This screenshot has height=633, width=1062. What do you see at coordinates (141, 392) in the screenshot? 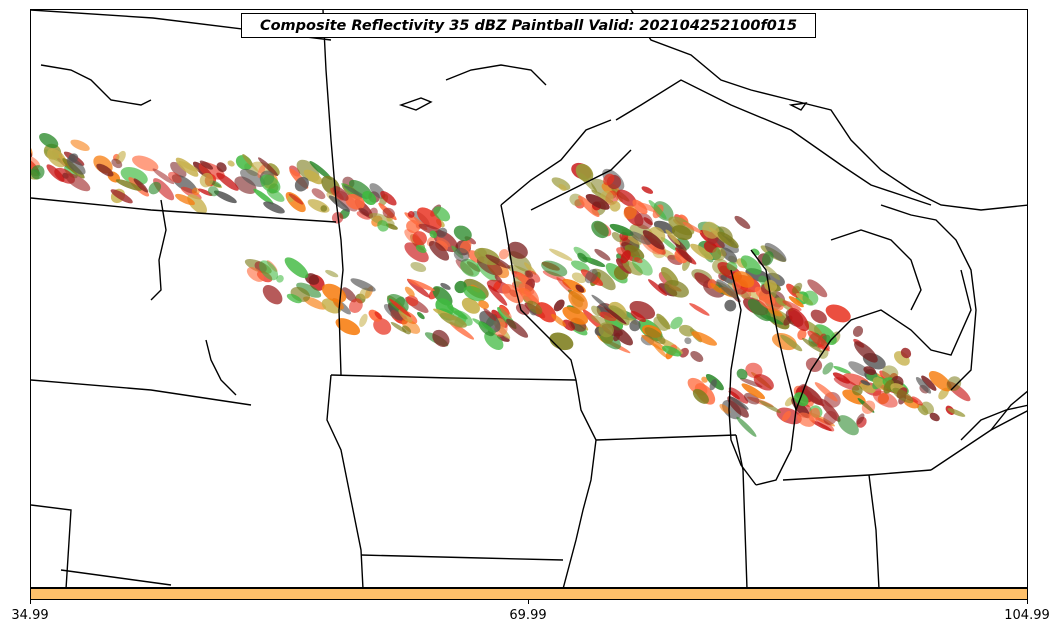
I see `sd-ne-border` at bounding box center [141, 392].